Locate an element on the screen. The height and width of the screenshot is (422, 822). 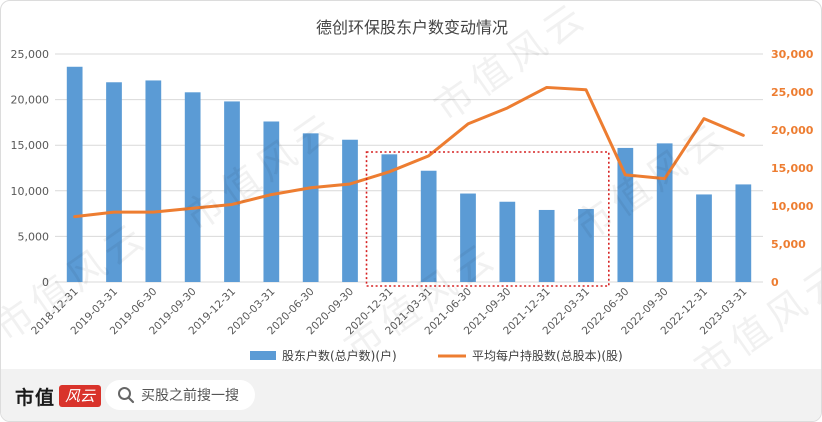
right-tick-label: 15,000 is located at coordinates (792, 168).